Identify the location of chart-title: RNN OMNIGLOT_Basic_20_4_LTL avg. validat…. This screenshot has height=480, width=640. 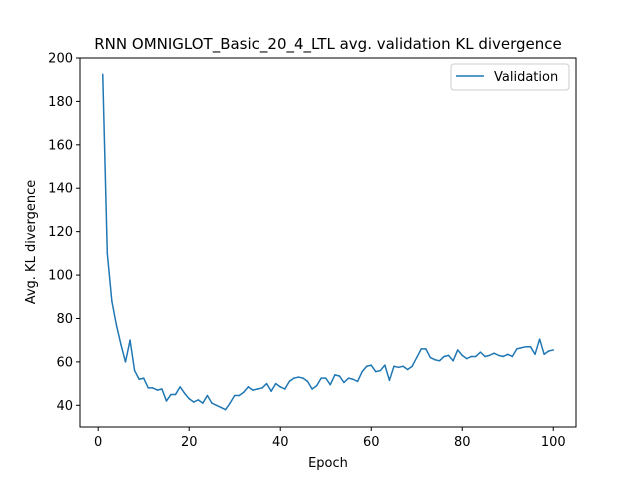
(328, 44).